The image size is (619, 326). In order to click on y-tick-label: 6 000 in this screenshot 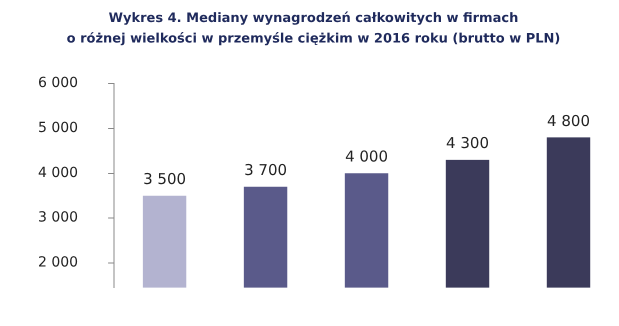, I will do `click(58, 83)`.